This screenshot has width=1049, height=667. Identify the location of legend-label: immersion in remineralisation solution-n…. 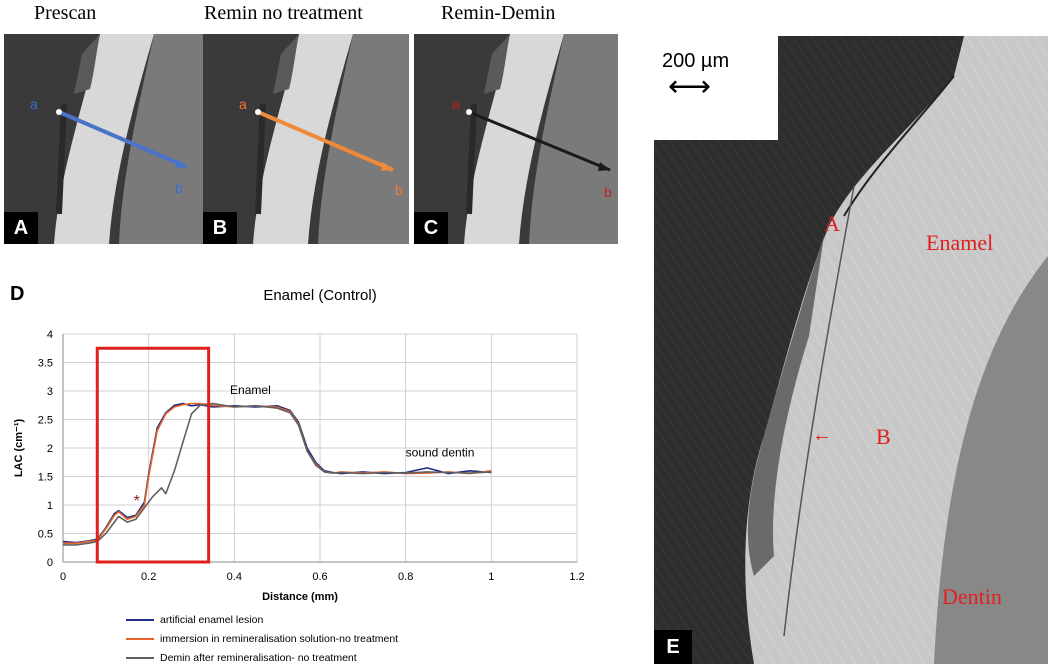
(279, 638).